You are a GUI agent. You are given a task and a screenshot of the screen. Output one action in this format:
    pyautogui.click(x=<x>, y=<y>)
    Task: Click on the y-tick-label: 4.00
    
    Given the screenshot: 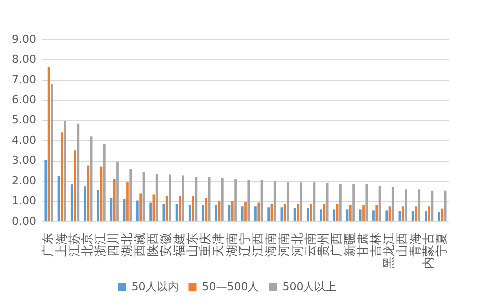 What is the action you would take?
    pyautogui.click(x=24, y=140)
    